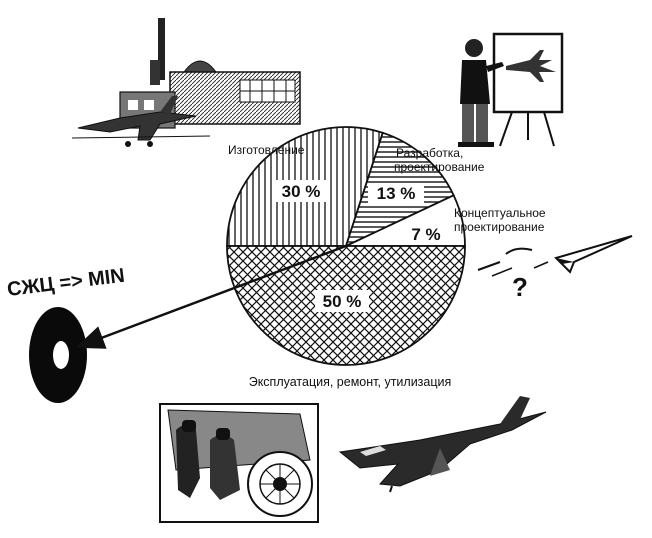  What do you see at coordinates (186, 82) in the screenshot?
I see `factory-illustration` at bounding box center [186, 82].